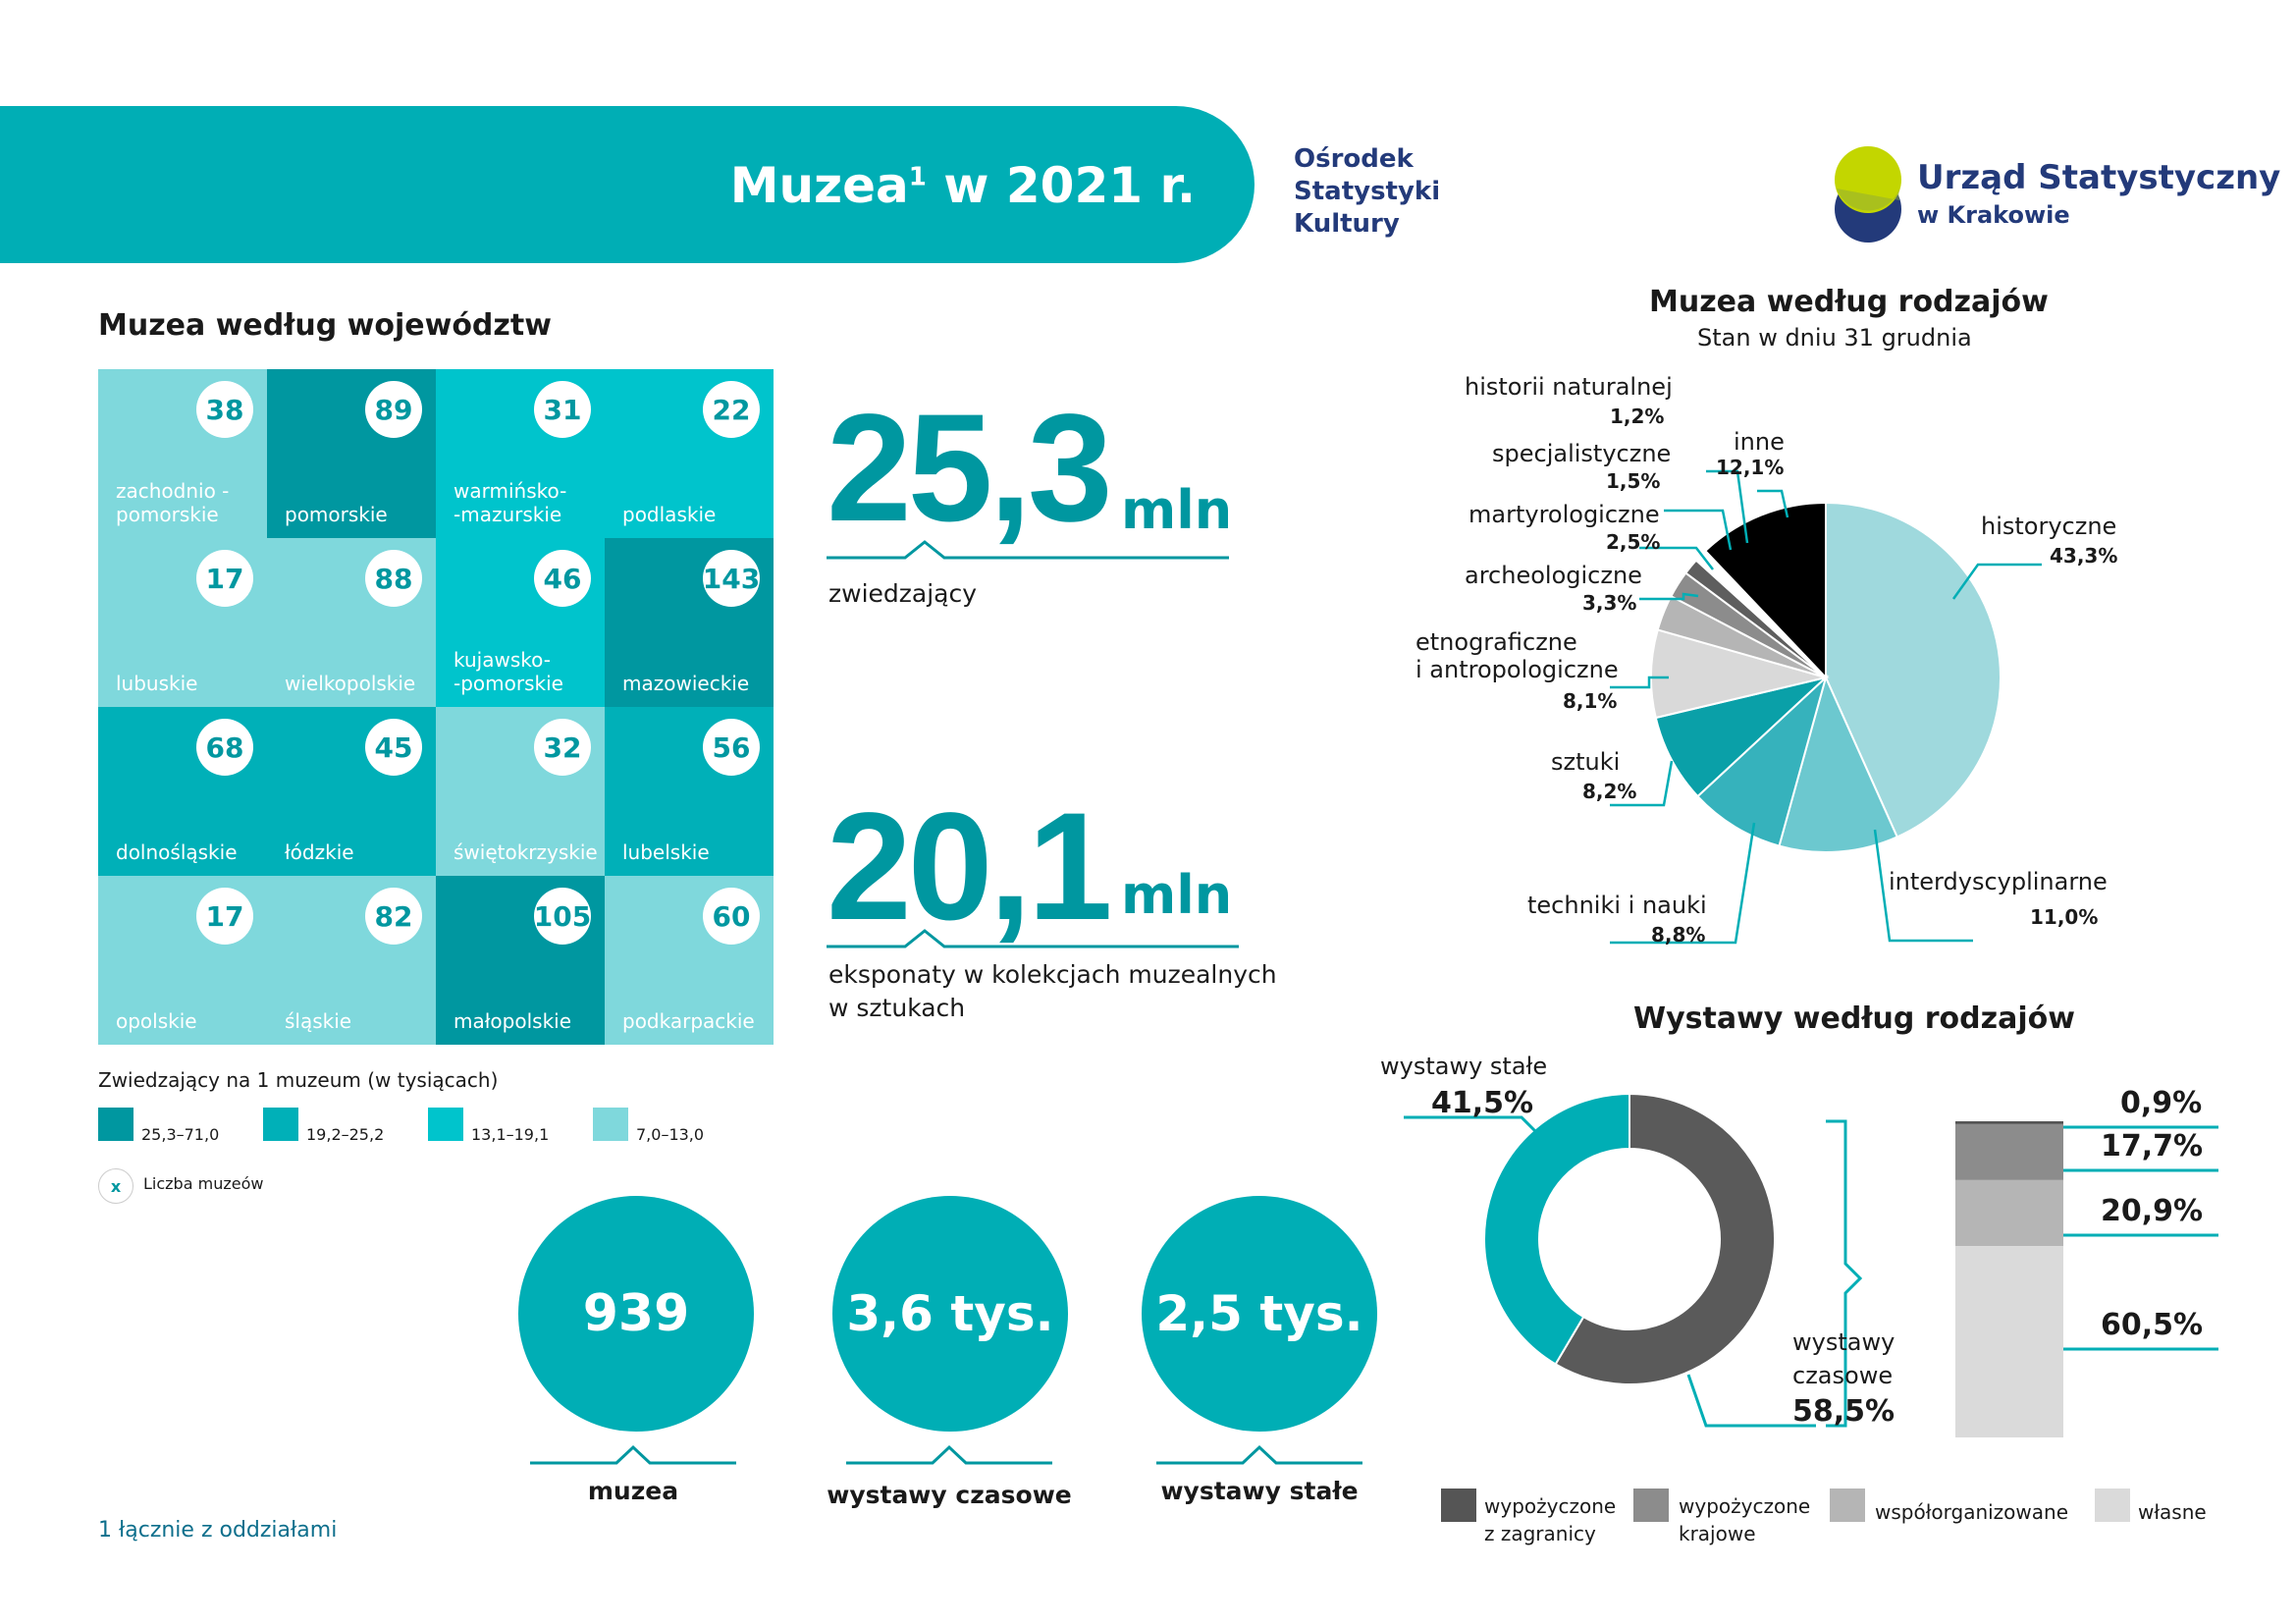 This screenshot has width=2296, height=1624. I want to click on exhibitions-donut, so click(1633, 1260).